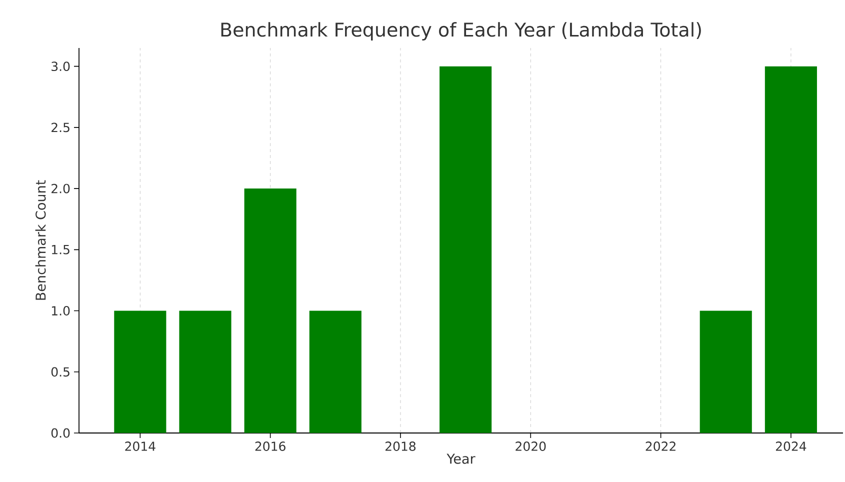 Image resolution: width=845 pixels, height=482 pixels. What do you see at coordinates (461, 459) in the screenshot?
I see `x-axis-title: Year` at bounding box center [461, 459].